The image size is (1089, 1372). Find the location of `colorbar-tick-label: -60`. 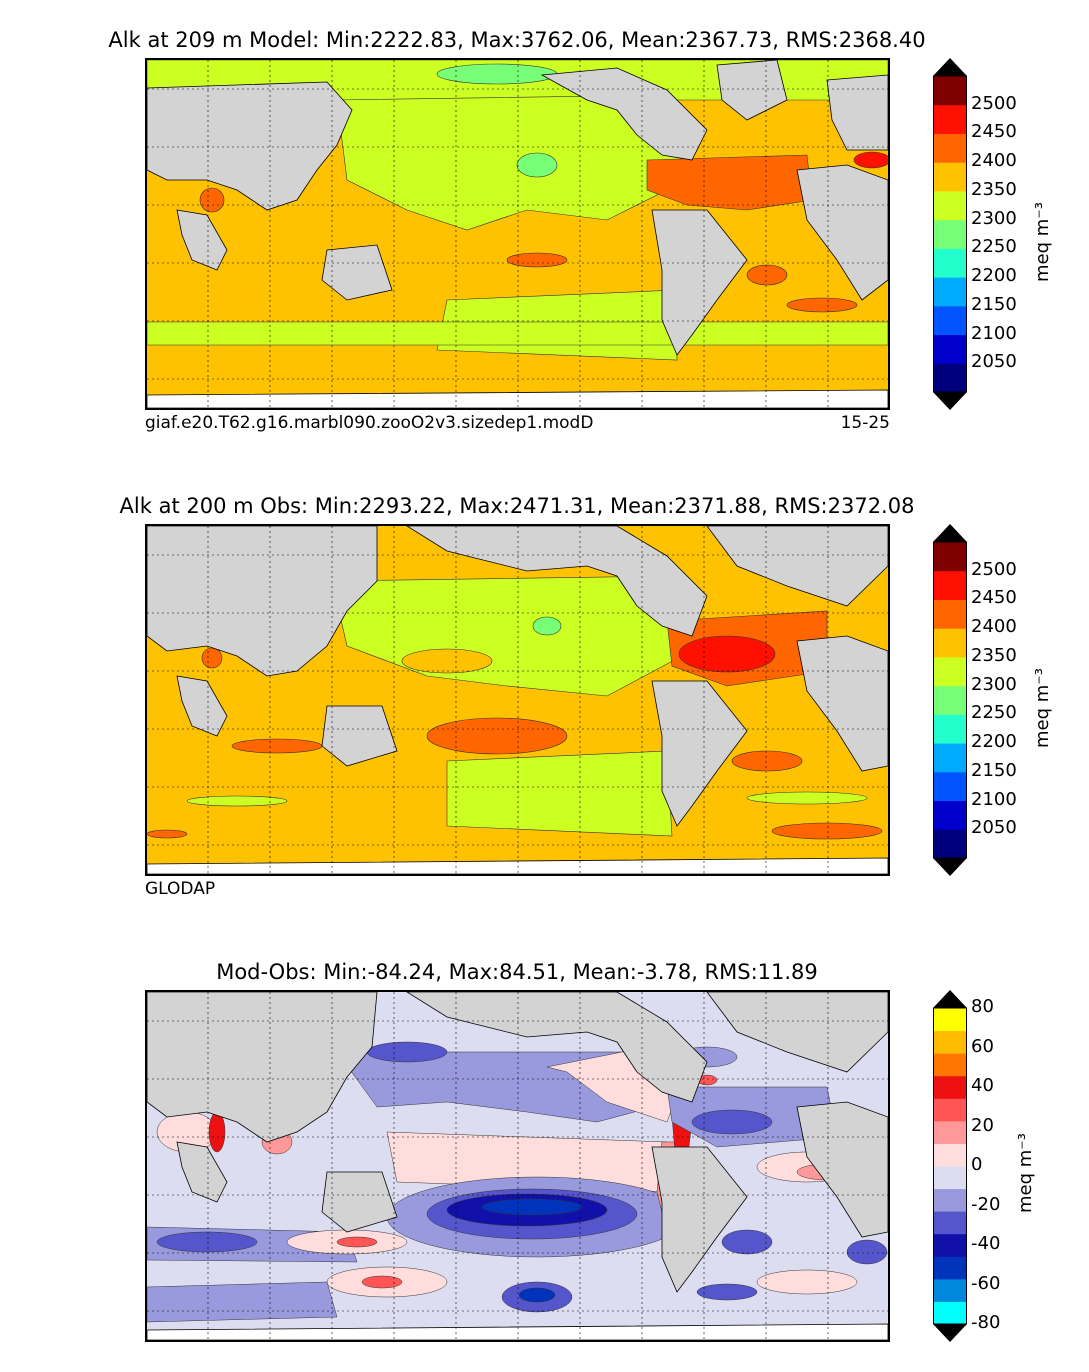

colorbar-tick-label: -60 is located at coordinates (986, 1283).